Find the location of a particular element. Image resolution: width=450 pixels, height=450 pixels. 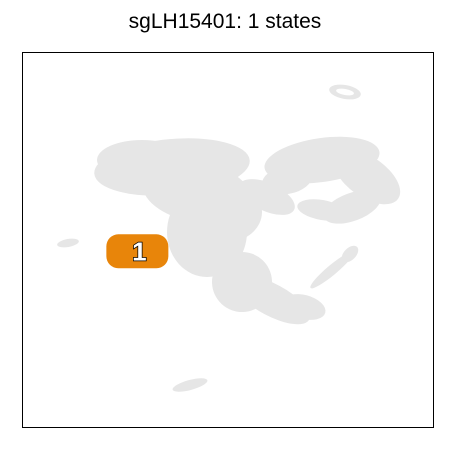

state-label: 1 is located at coordinates (139, 251).